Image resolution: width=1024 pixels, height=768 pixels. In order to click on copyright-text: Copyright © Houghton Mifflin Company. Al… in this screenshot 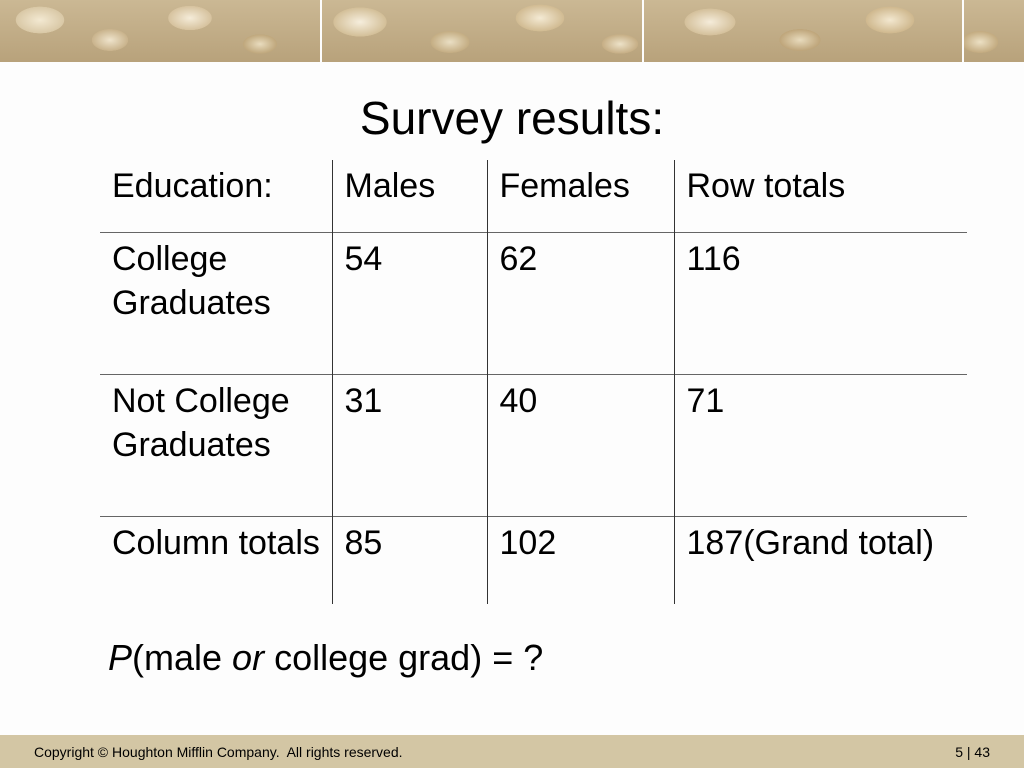, I will do `click(218, 752)`.